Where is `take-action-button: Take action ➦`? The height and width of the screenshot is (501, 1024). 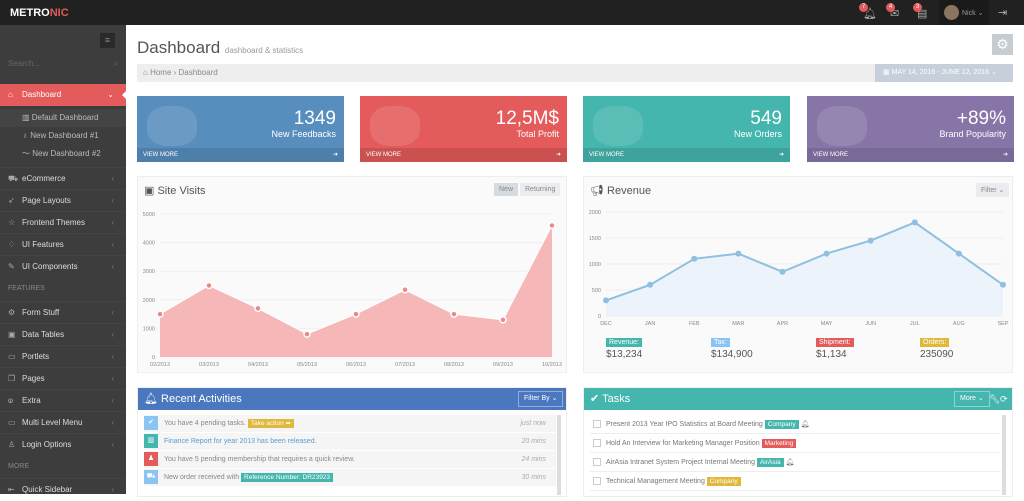 take-action-button: Take action ➦ is located at coordinates (270, 423).